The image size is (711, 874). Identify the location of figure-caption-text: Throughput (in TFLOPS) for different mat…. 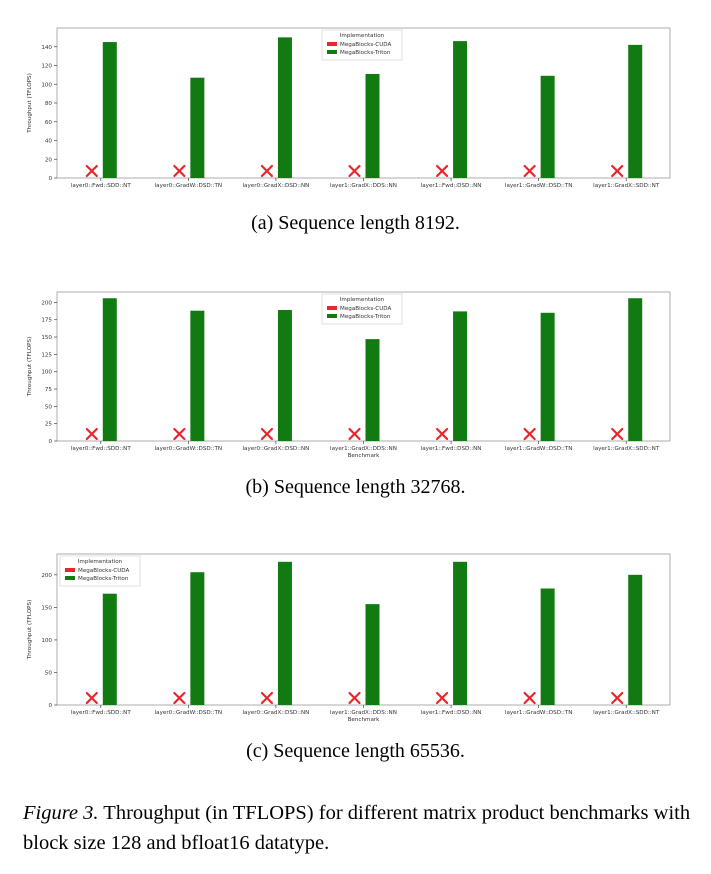
(356, 828).